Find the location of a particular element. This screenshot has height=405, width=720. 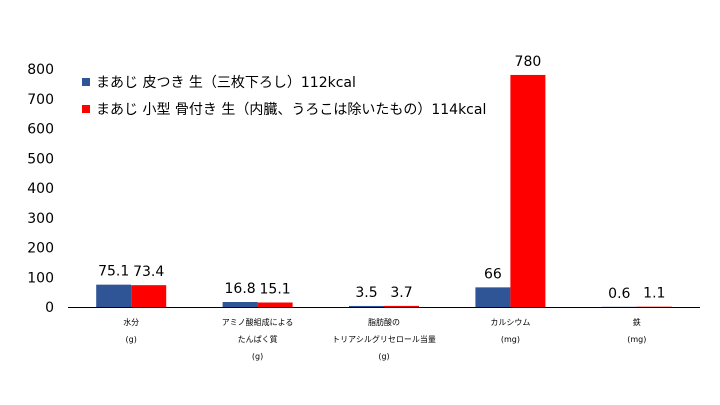

y-tick-label: 700 is located at coordinates (40, 100).